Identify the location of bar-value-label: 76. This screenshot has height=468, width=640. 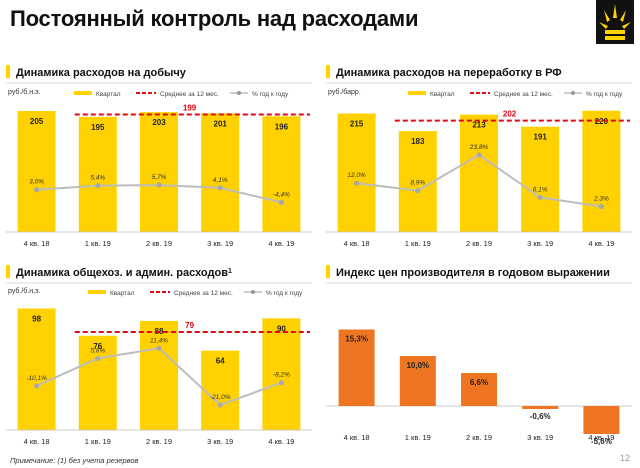
(97, 346).